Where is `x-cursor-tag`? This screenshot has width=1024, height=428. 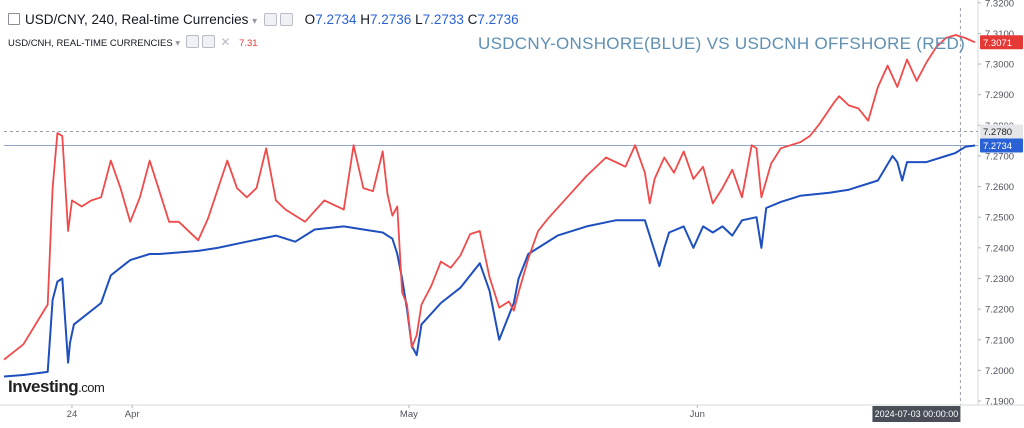 x-cursor-tag is located at coordinates (916, 414).